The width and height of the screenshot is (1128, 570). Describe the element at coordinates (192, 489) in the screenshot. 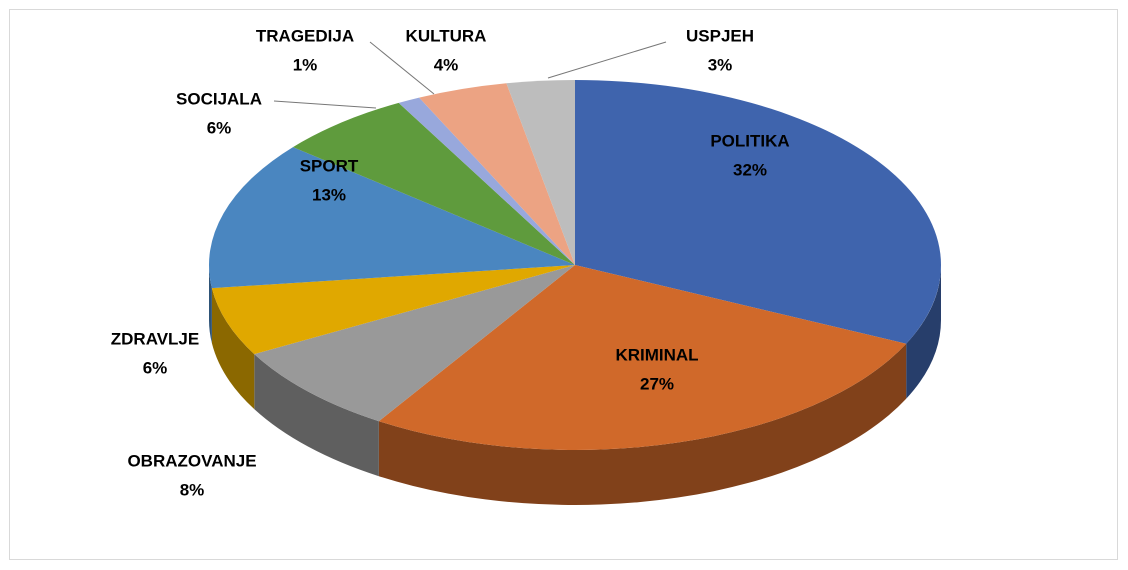

I see `value-label: 8%` at that location.